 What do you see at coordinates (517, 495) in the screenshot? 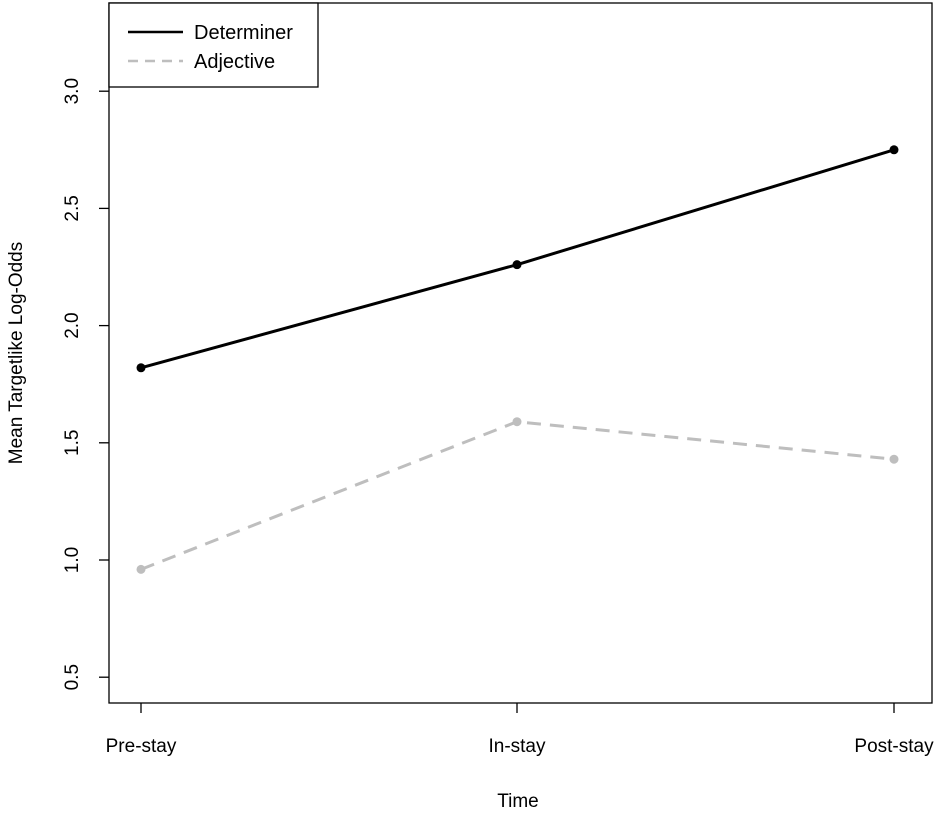
I see `series-line-adjective` at bounding box center [517, 495].